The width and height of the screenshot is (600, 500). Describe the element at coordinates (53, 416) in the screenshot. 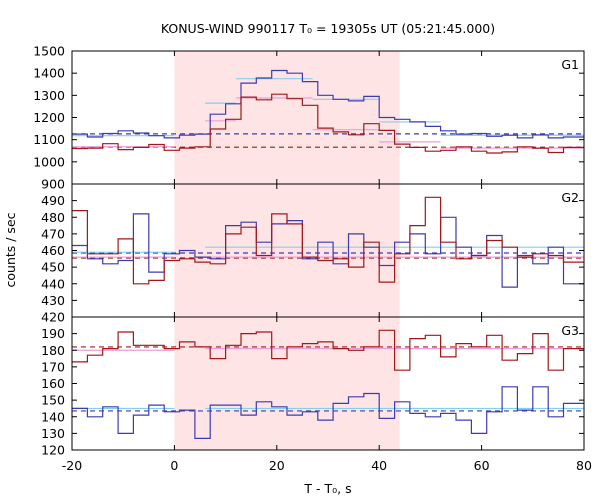

I see `y-tick-label: 140` at that location.